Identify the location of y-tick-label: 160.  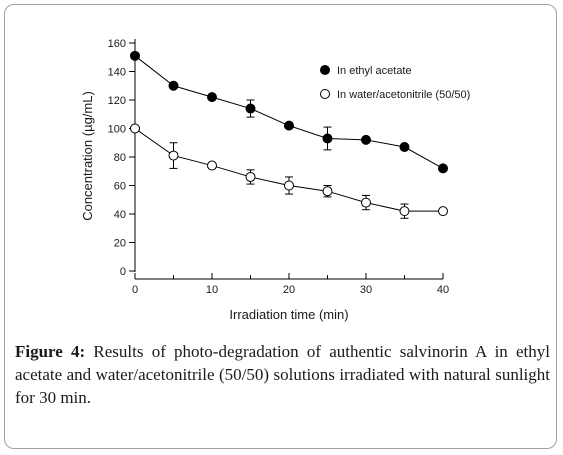
(117, 44).